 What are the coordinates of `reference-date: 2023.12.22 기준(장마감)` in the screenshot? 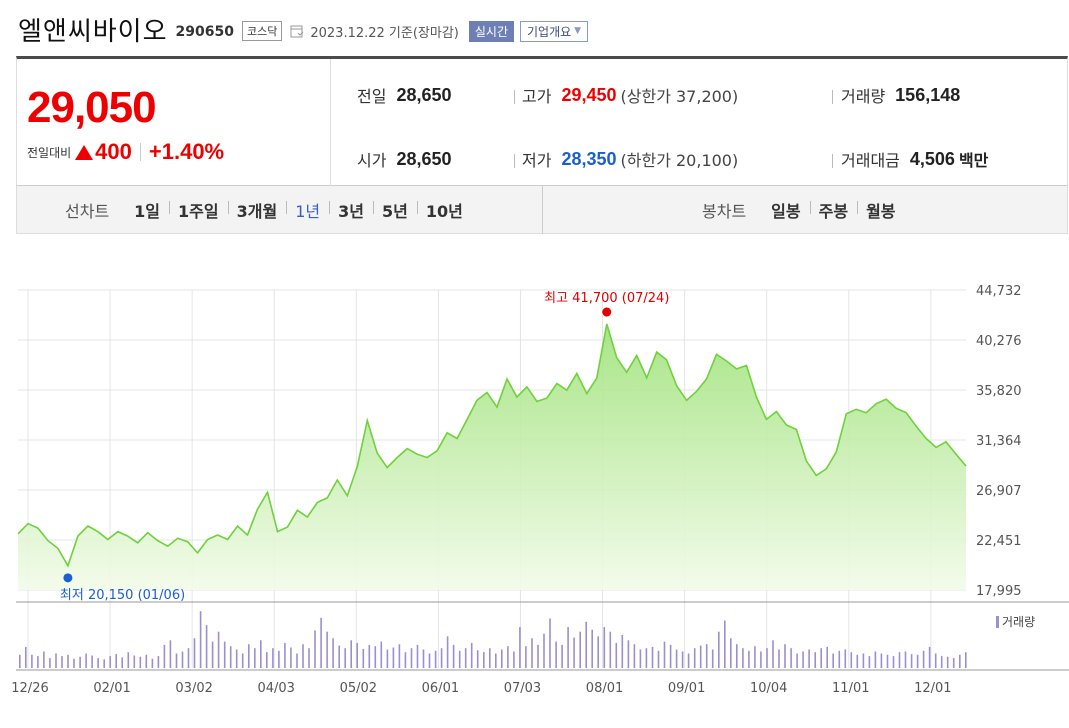 It's located at (384, 33).